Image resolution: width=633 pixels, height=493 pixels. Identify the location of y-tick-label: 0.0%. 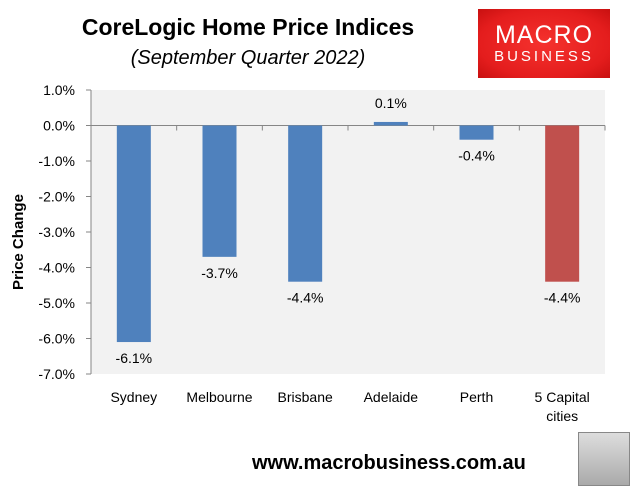
(59, 126).